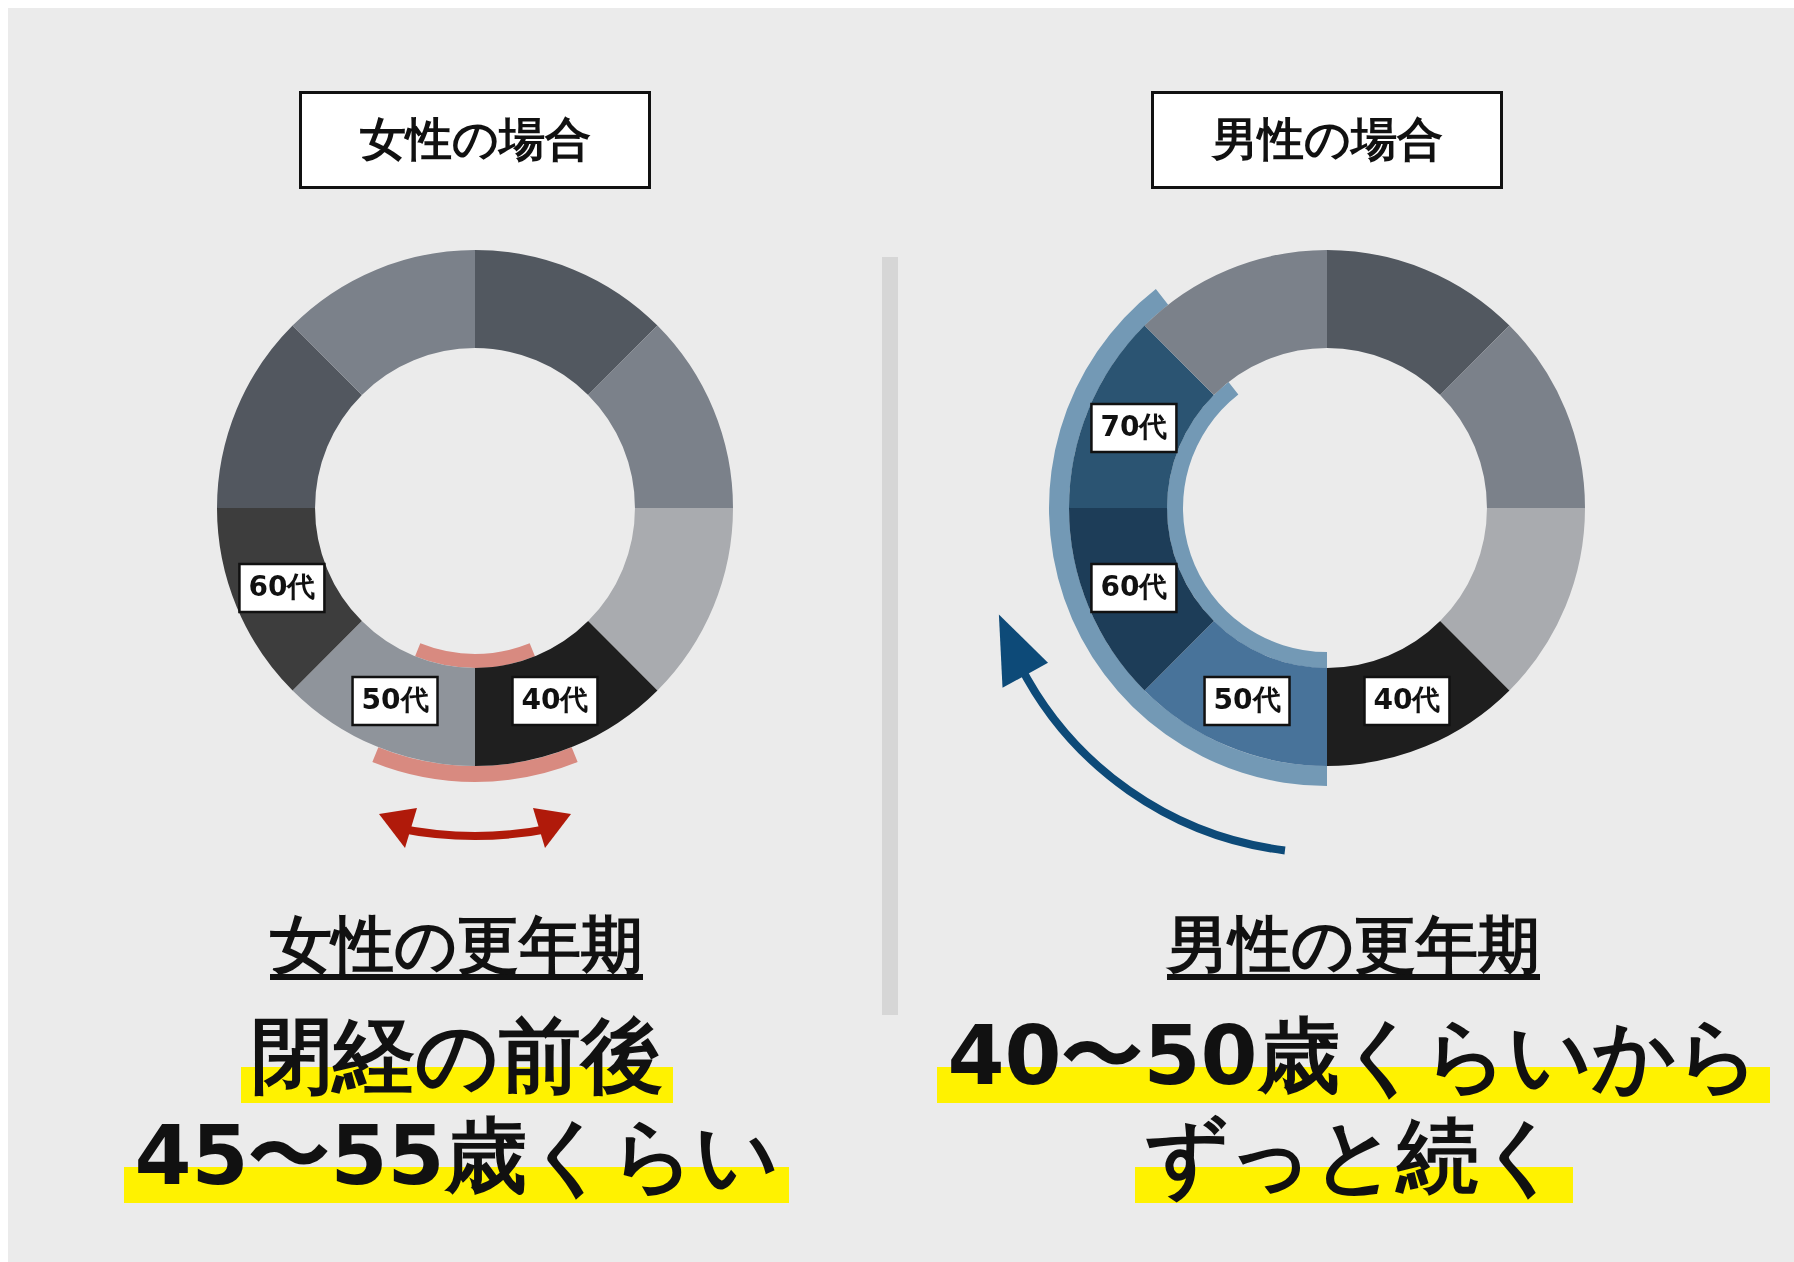 This screenshot has width=1794, height=1262. What do you see at coordinates (1353, 945) in the screenshot?
I see `text: 男性の更年期` at bounding box center [1353, 945].